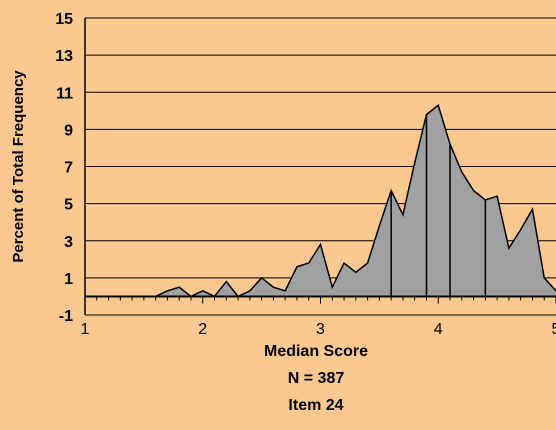 This screenshot has height=430, width=556. What do you see at coordinates (68, 130) in the screenshot?
I see `y-tick-label-9: 9` at bounding box center [68, 130].